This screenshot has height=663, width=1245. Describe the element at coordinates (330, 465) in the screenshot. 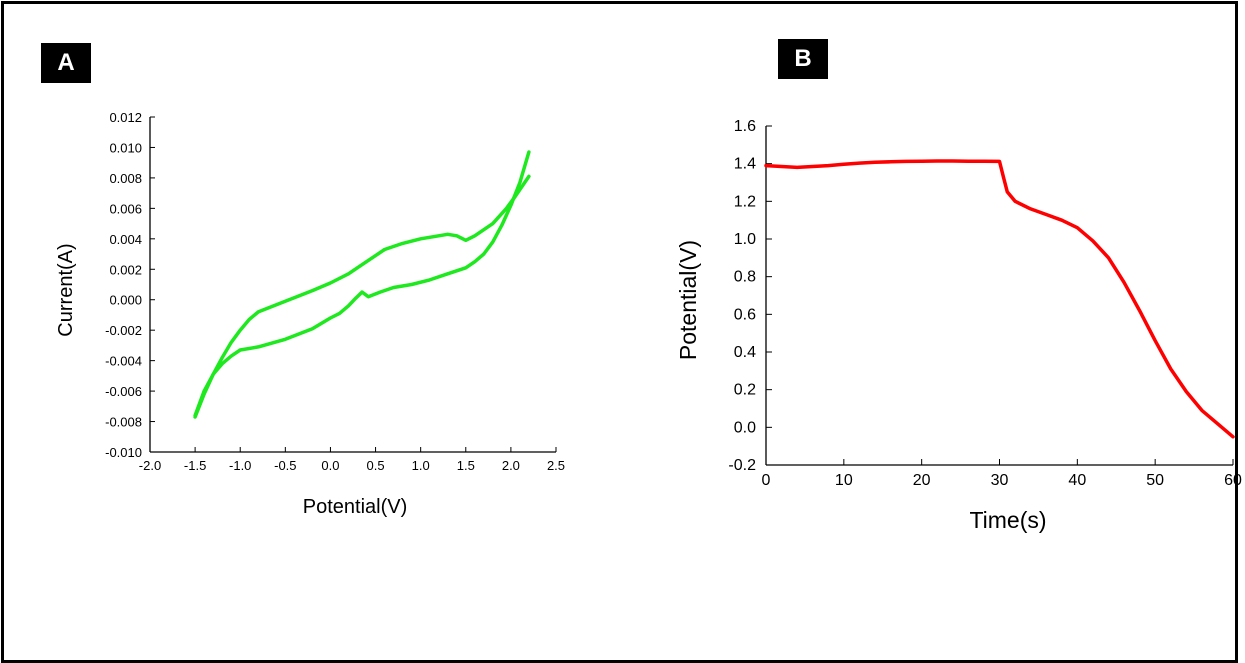

I see `chart-a-x-tick-label: 0.0` at that location.